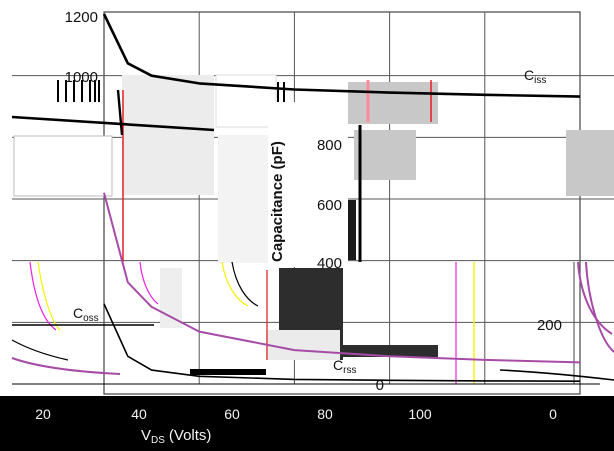  What do you see at coordinates (146, 435) in the screenshot?
I see `x-axis-title-v: V` at bounding box center [146, 435].